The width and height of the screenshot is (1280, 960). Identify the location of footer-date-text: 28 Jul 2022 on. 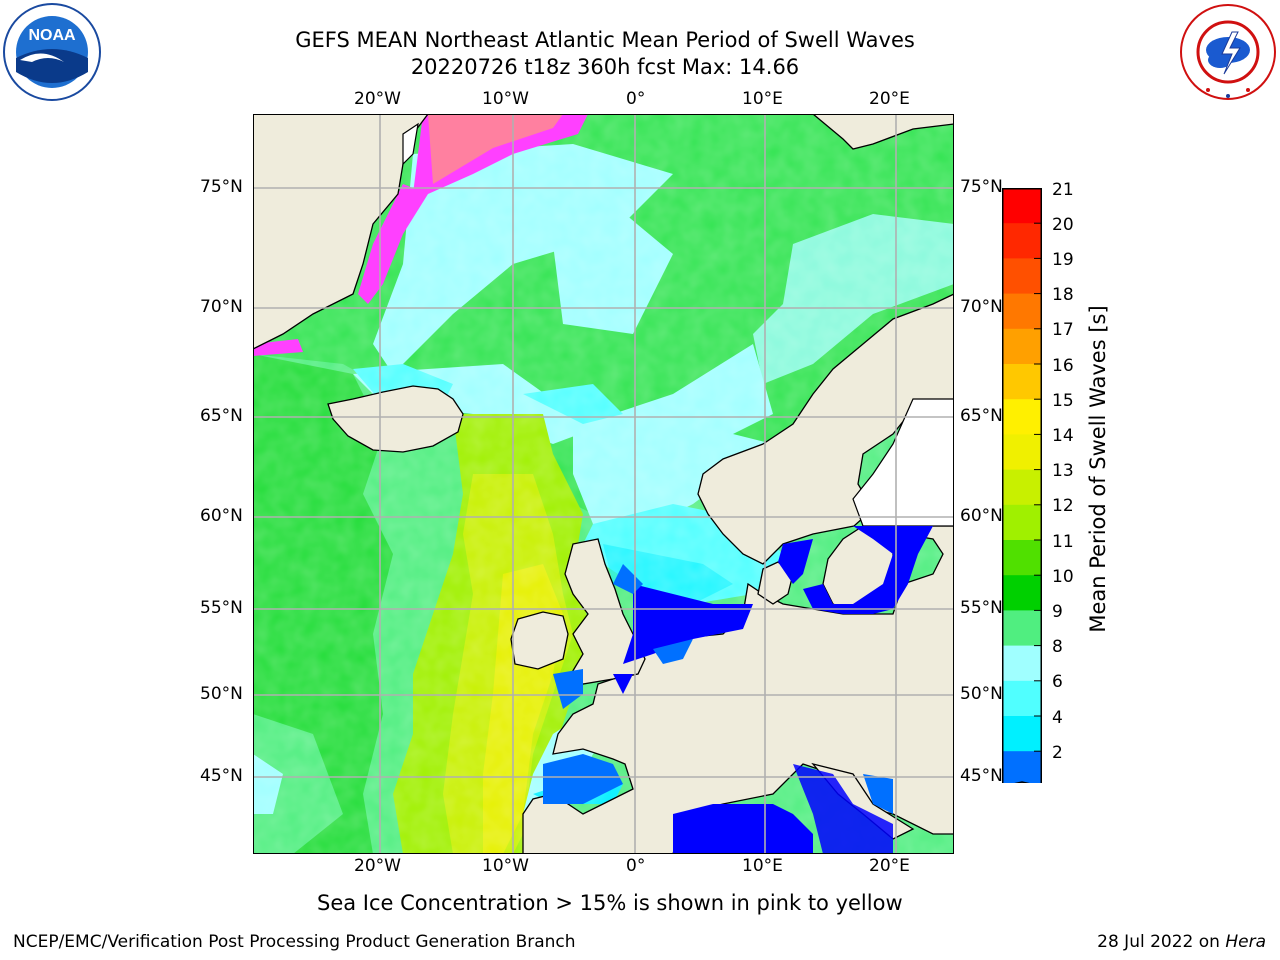
(1161, 942).